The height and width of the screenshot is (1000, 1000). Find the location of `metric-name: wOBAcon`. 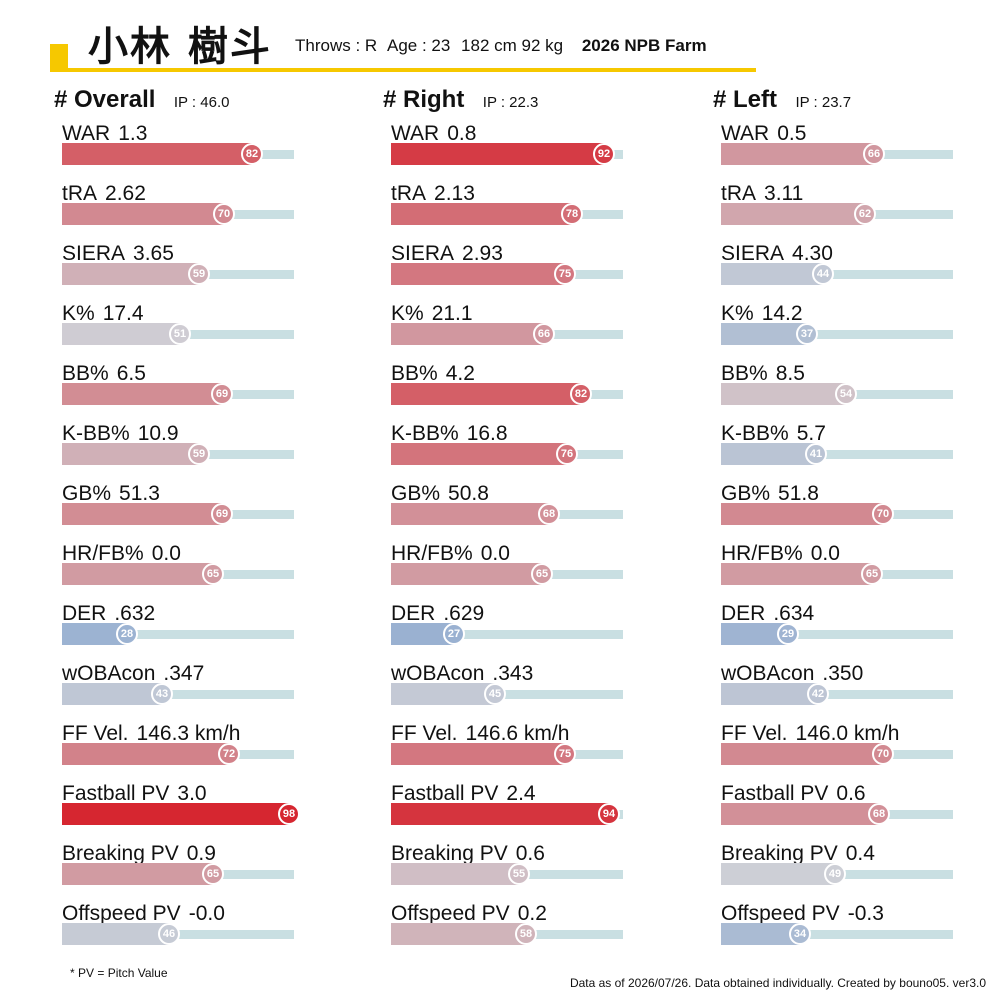

metric-name: wOBAcon is located at coordinates (109, 673).